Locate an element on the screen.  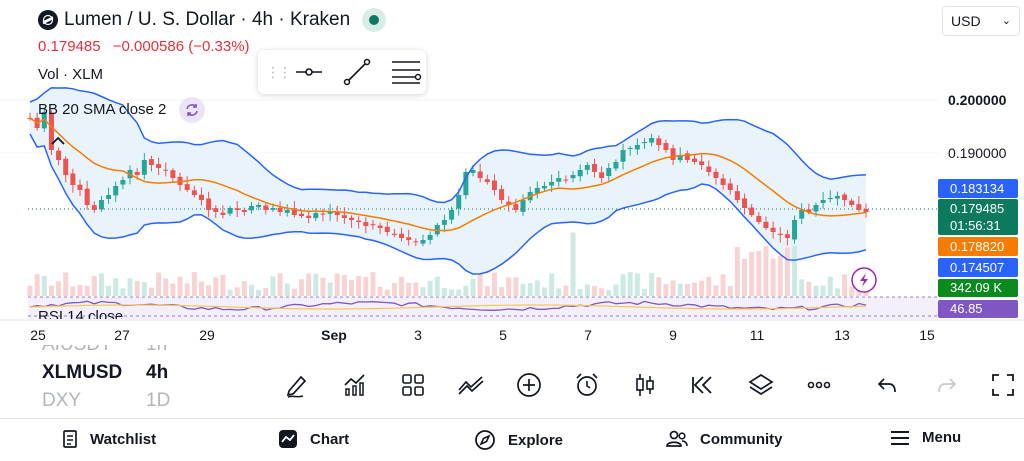
layers-icon is located at coordinates (761, 385).